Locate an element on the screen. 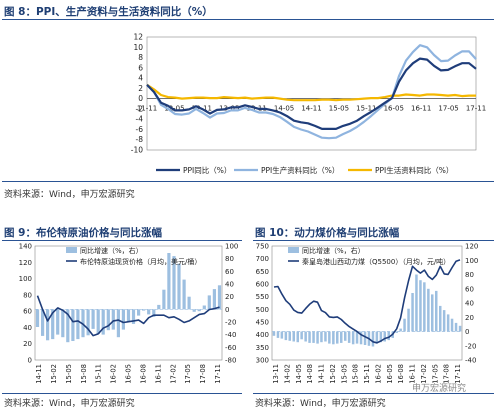 The image size is (499, 409). chart9-title-rule is located at coordinates (122, 240).